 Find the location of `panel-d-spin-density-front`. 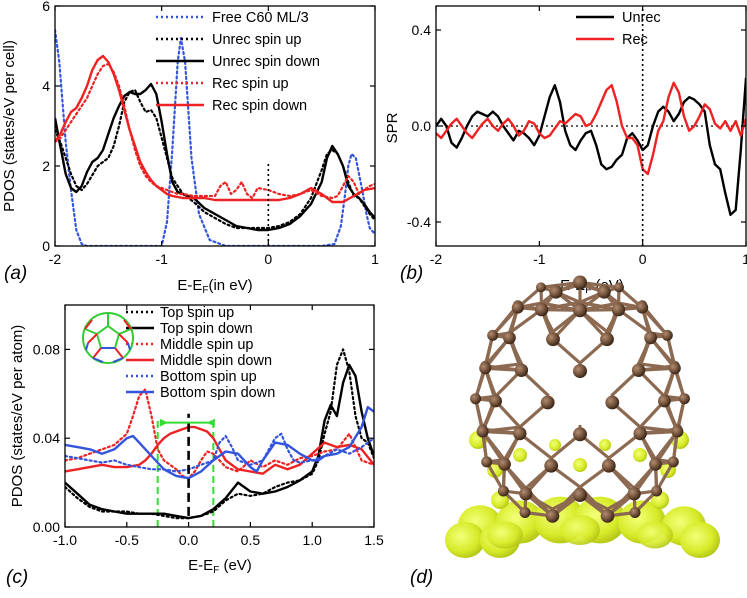

panel-d-spin-density-front is located at coordinates (580, 532).